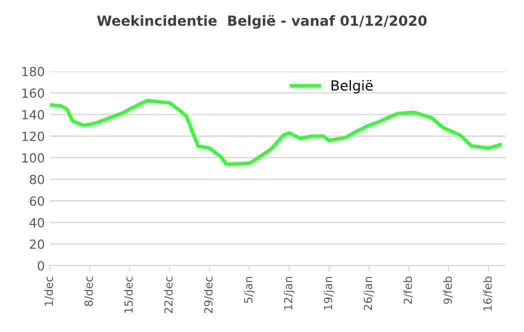  What do you see at coordinates (33, 71) in the screenshot?
I see `y-tick-label: 180` at bounding box center [33, 71].